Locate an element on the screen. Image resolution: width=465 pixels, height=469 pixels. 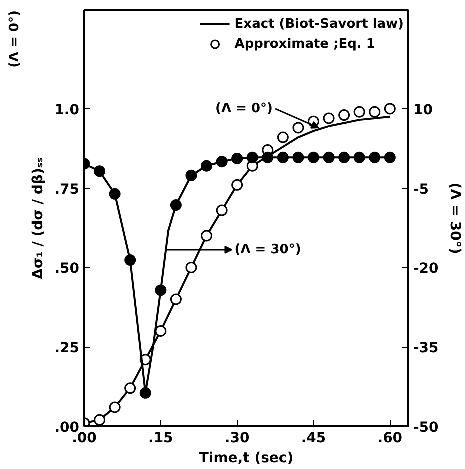
y2-tick-label: -5 is located at coordinates (422, 190).